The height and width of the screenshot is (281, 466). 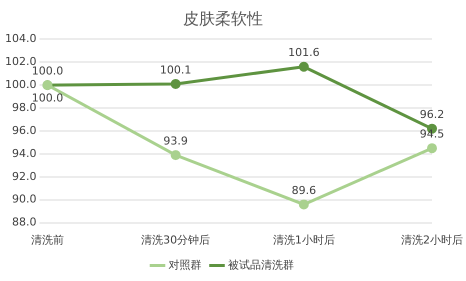 I want to click on data-label: 100.1, so click(x=176, y=69).